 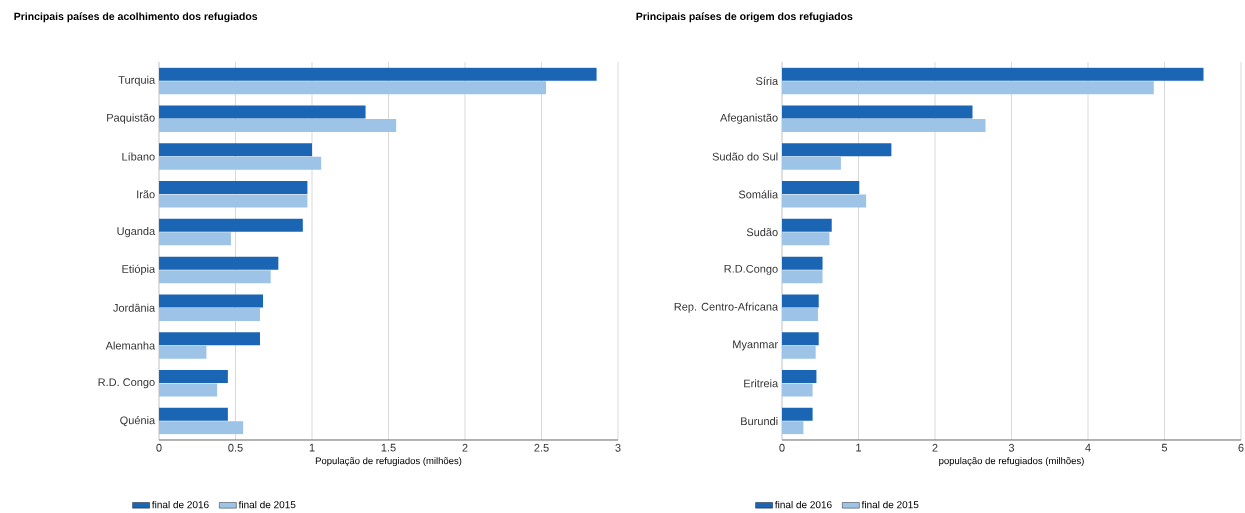 What do you see at coordinates (126, 383) in the screenshot?
I see `y-tick-label: R.D. Congo` at bounding box center [126, 383].